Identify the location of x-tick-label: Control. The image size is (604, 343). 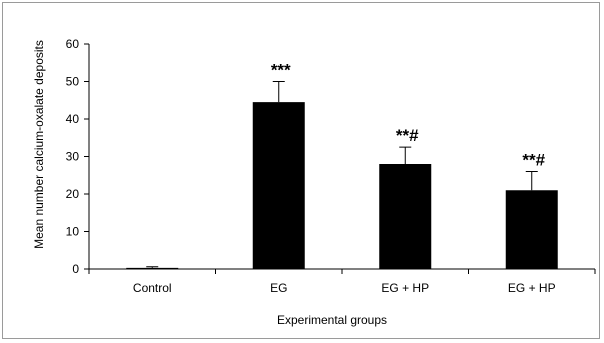
(152, 288).